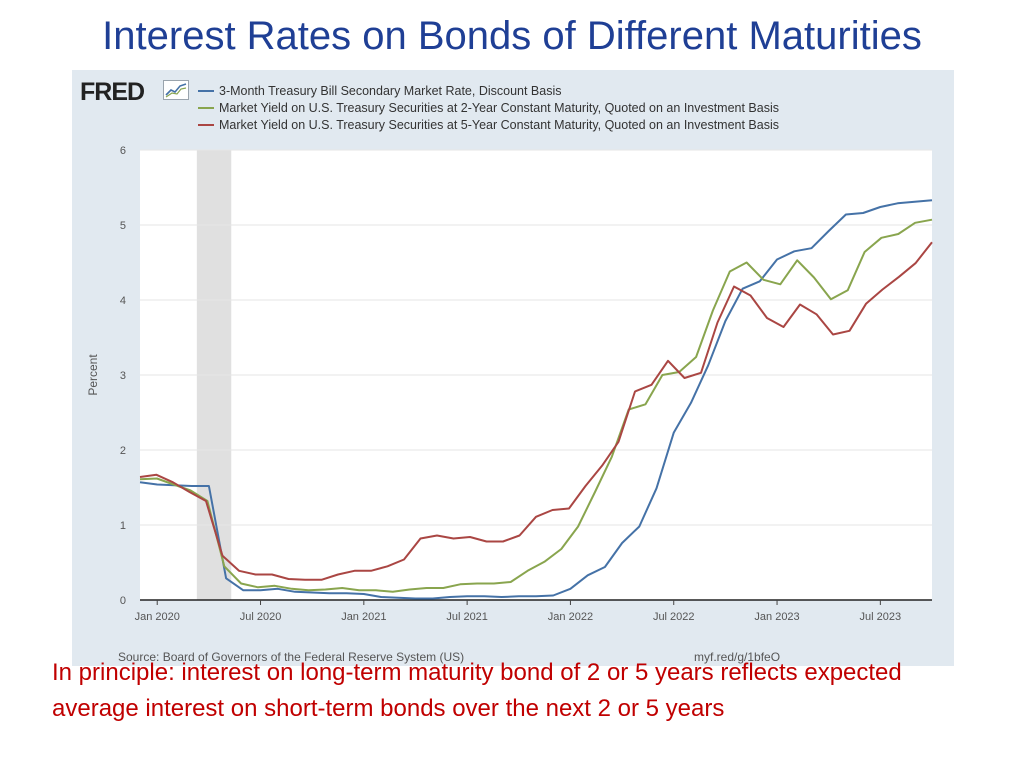 This screenshot has width=1024, height=768. I want to click on y-tick-label: 5, so click(123, 226).